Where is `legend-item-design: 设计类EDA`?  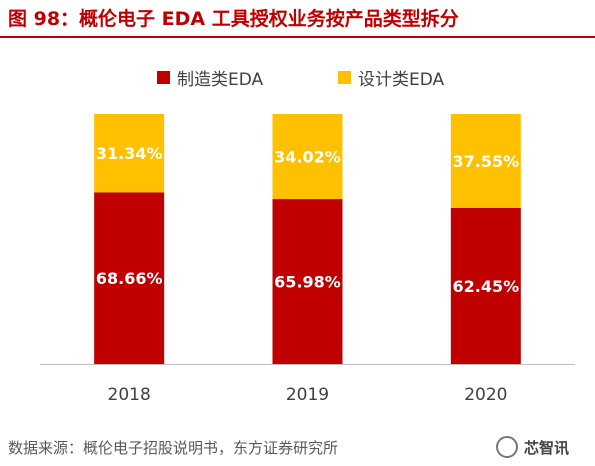
legend-item-design: 设计类EDA is located at coordinates (391, 77).